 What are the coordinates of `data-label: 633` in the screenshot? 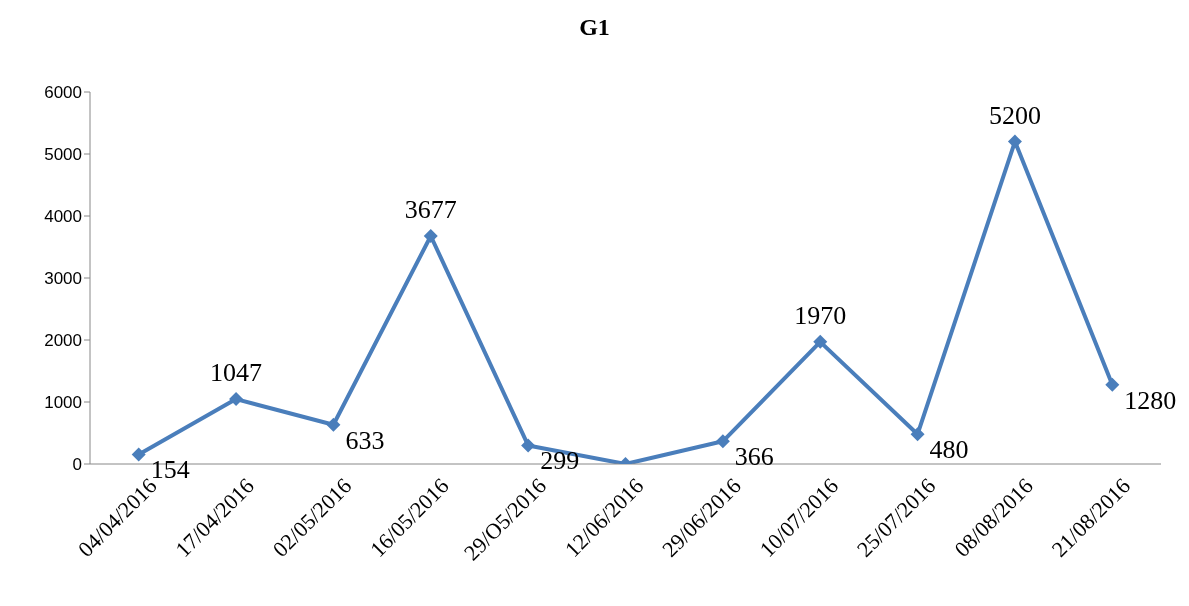 It's located at (365, 440).